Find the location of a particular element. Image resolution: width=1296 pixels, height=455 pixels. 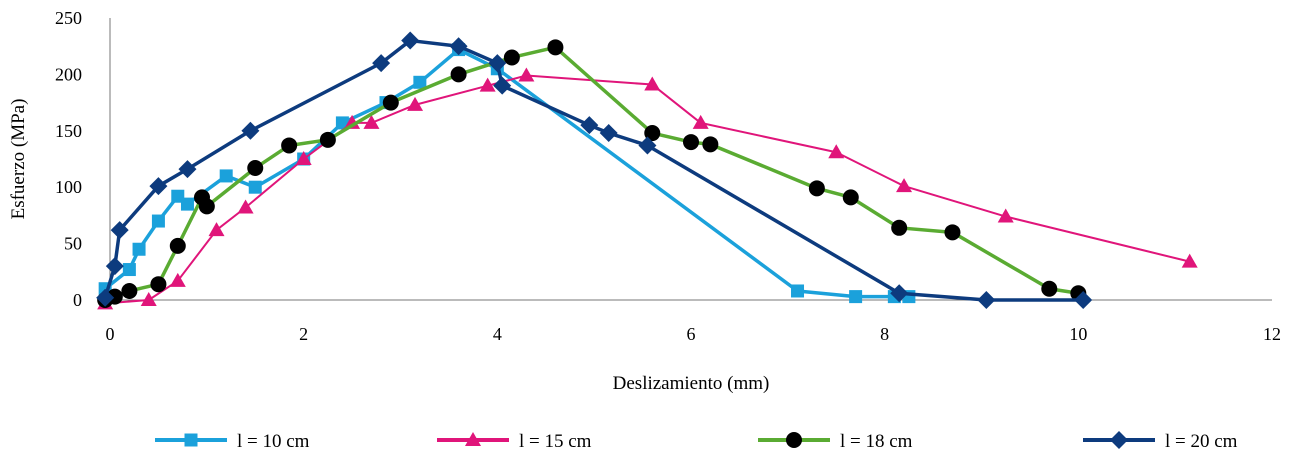

legend-label: l = 15 cm is located at coordinates (555, 441).